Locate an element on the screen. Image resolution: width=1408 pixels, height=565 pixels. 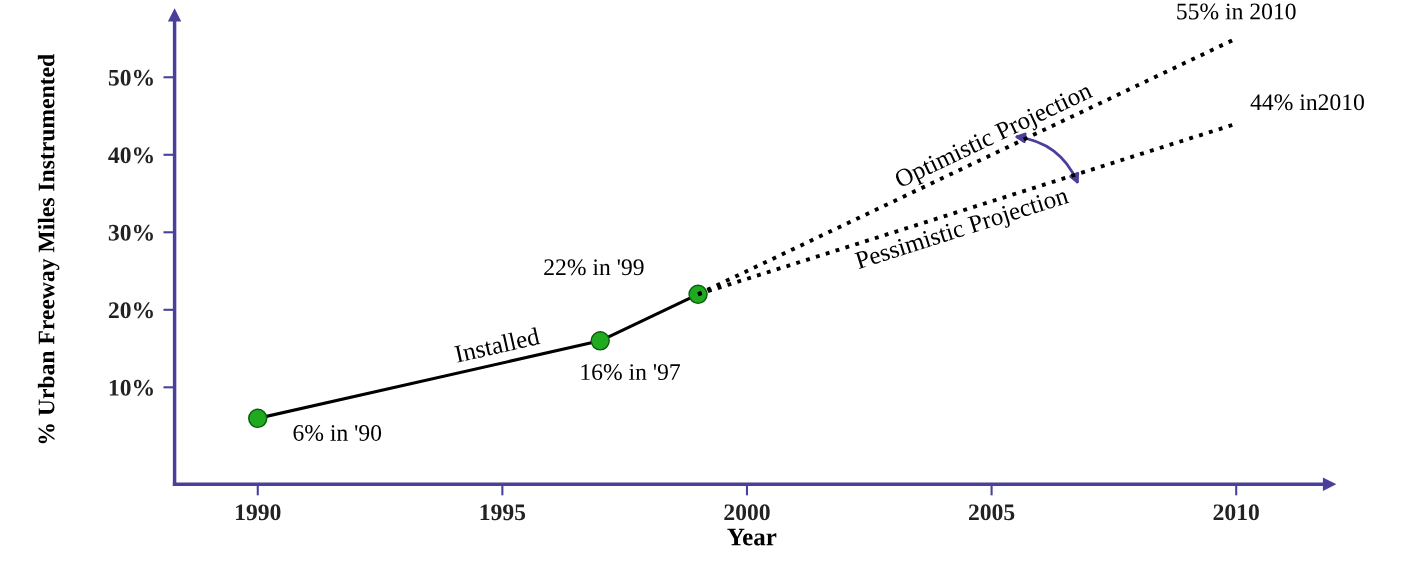
annotation: 22% in '99 is located at coordinates (594, 267).